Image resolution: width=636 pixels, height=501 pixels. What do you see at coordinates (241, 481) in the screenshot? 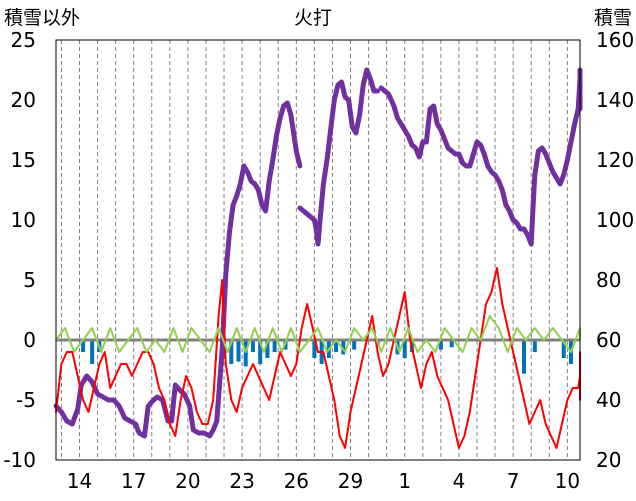
I see `x-tick-label: 23` at bounding box center [241, 481].